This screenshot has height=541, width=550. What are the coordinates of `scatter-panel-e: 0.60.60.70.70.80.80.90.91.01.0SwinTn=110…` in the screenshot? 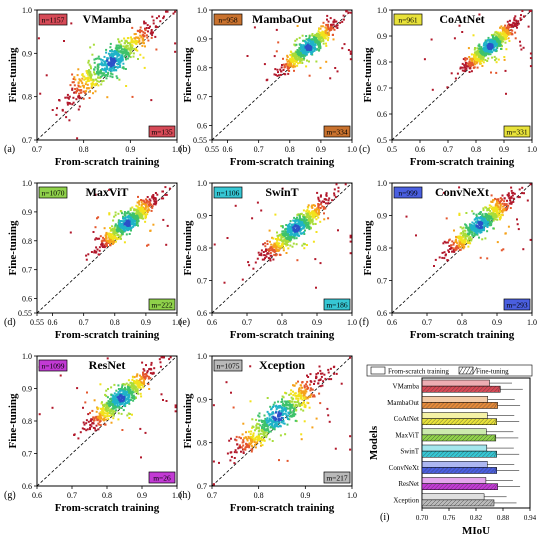 It's located at (268, 260).